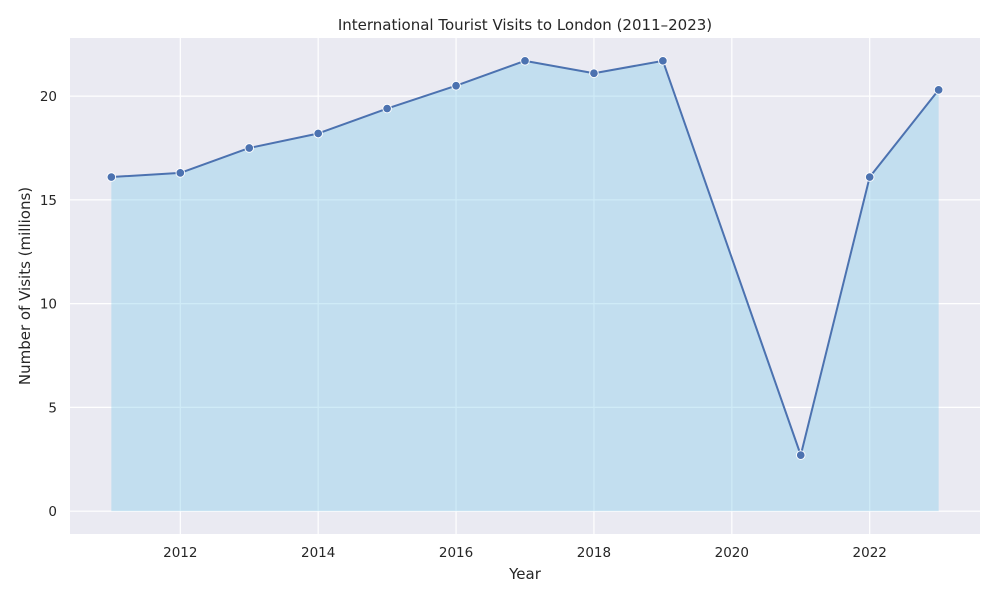 This screenshot has height=600, width=1000. What do you see at coordinates (25, 286) in the screenshot?
I see `y-axis-label: Number of Visits (millions)` at bounding box center [25, 286].